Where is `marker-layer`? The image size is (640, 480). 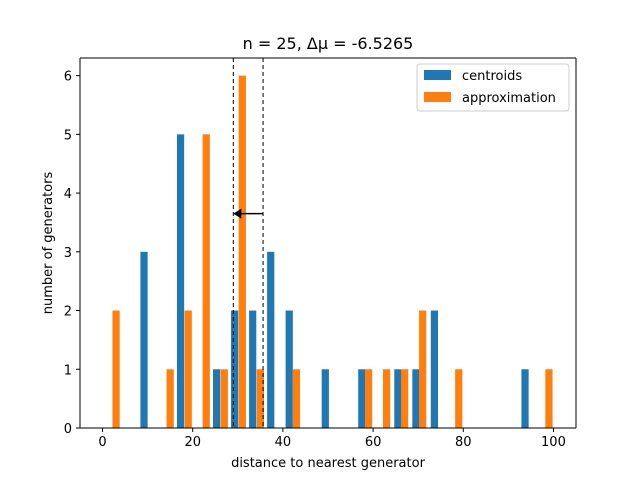 marker-layer is located at coordinates (248, 243).